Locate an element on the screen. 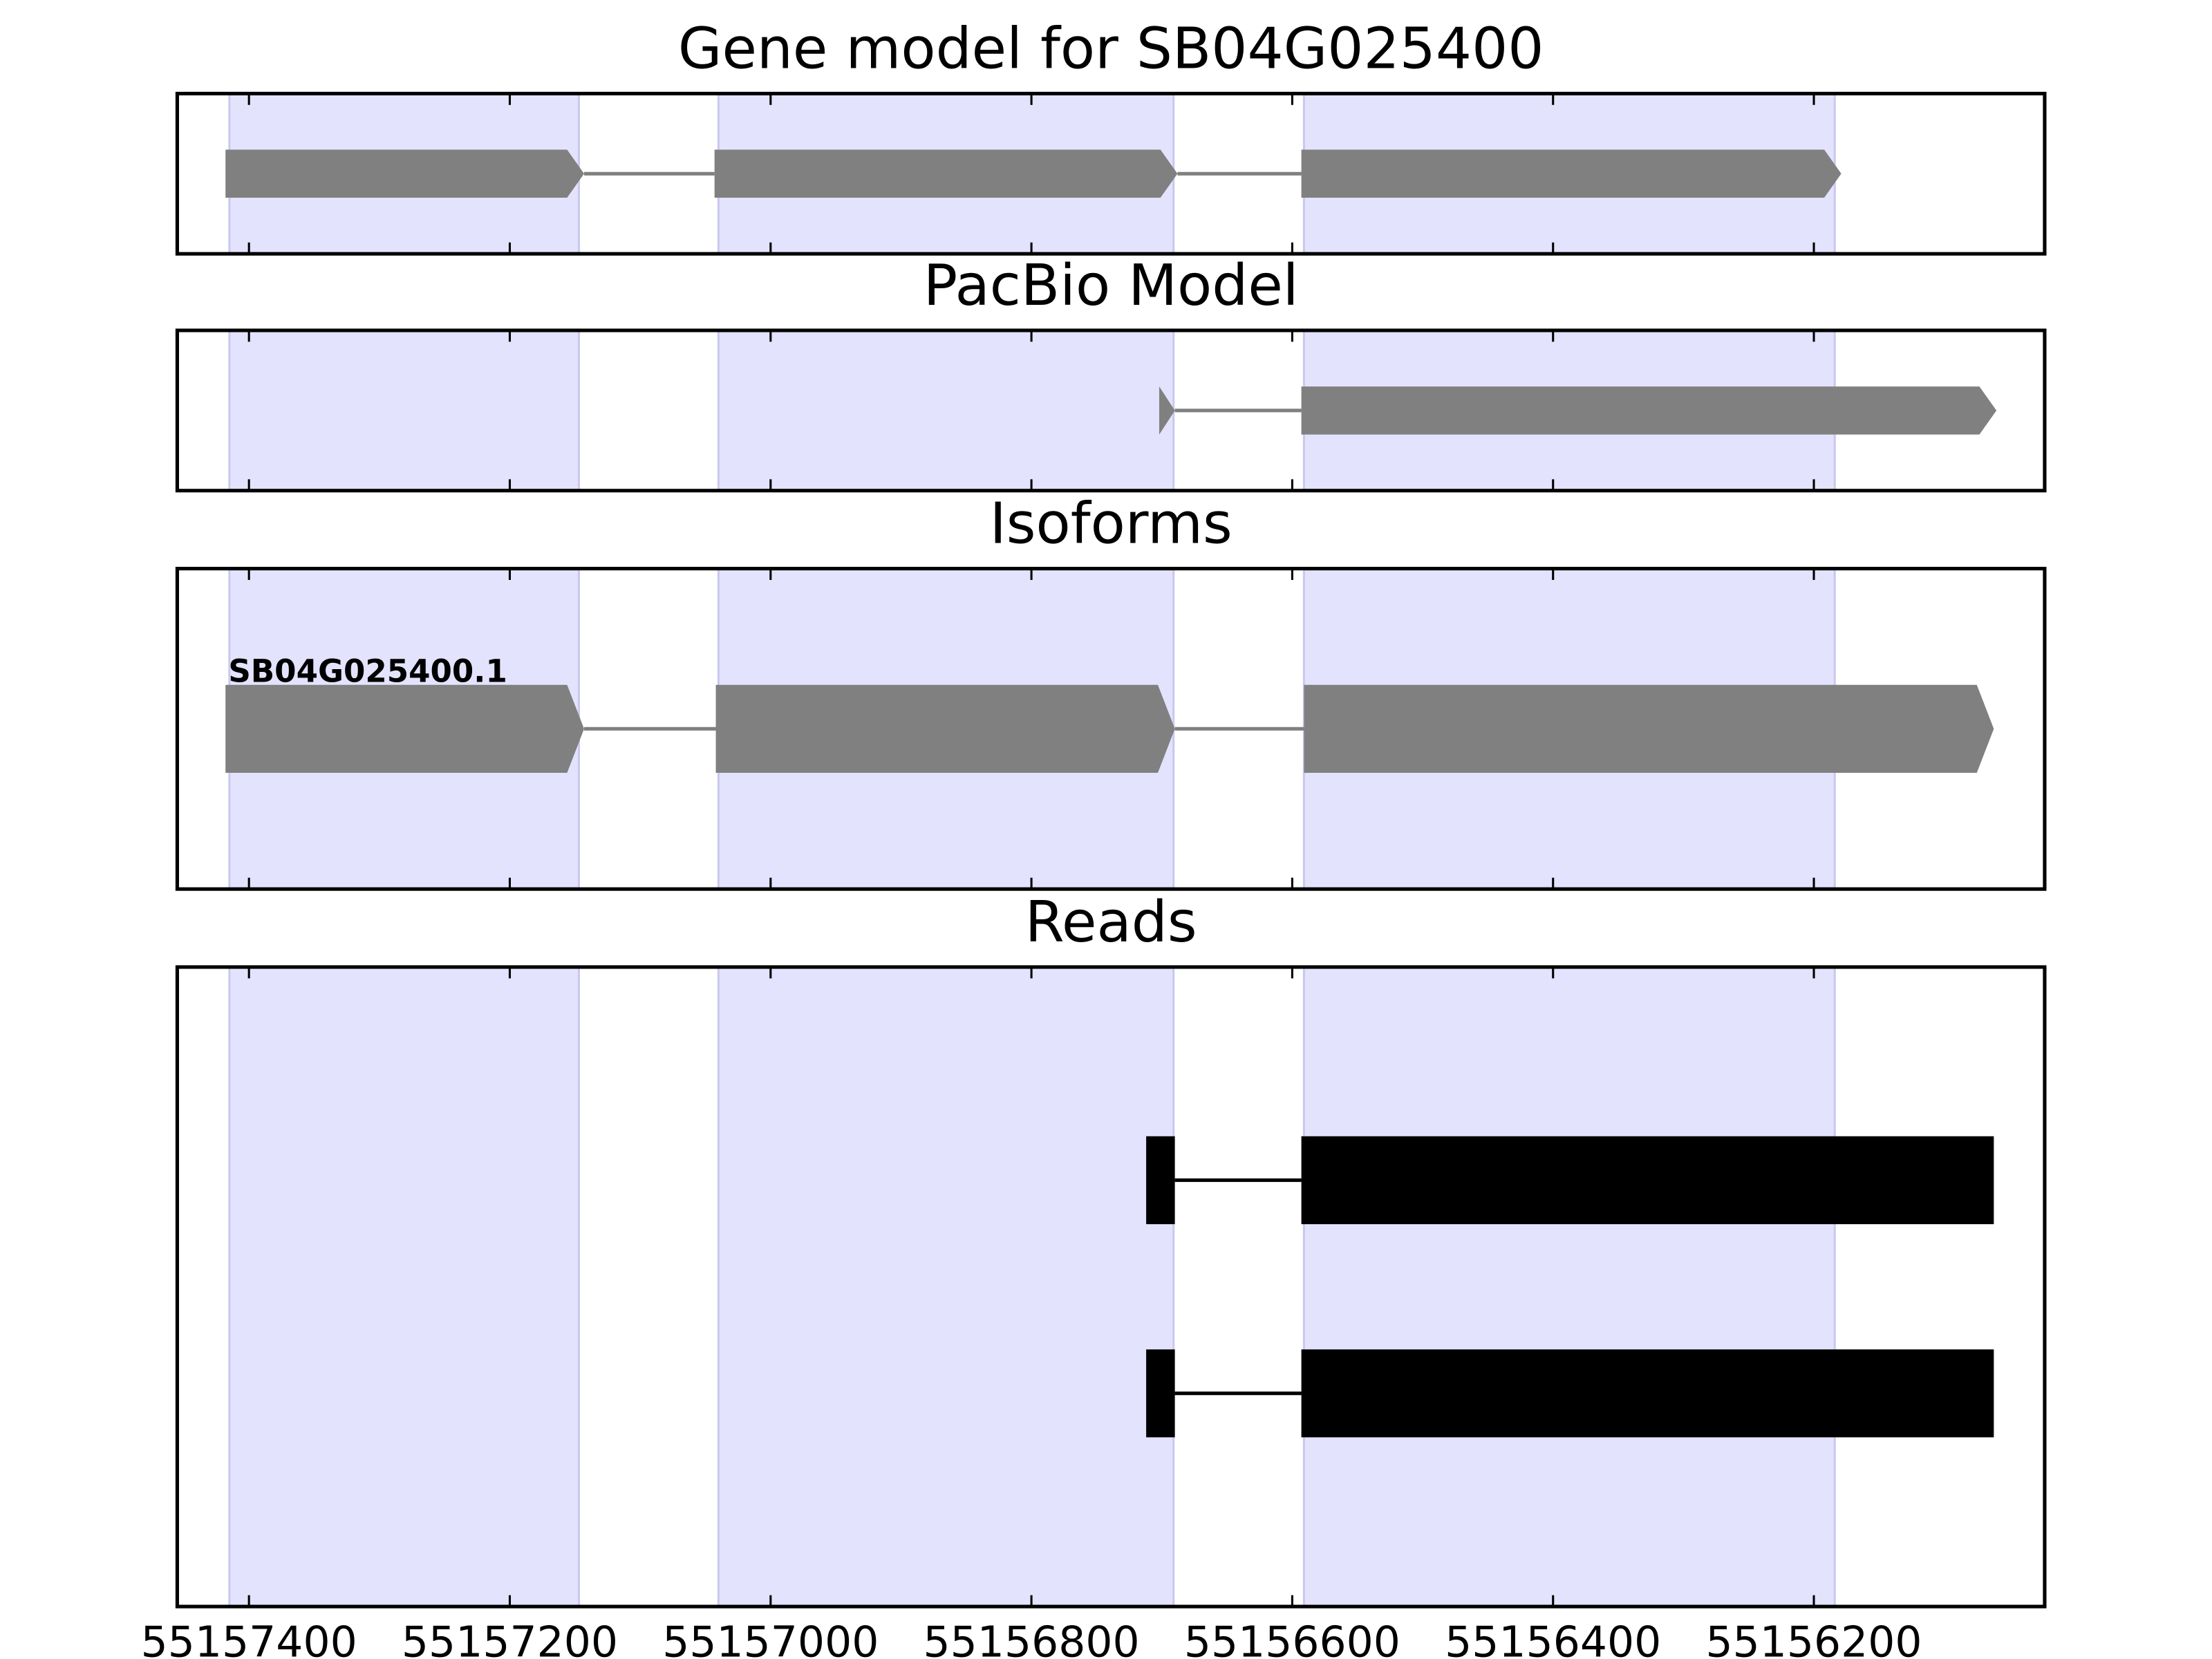  panel-title: PacBio Model is located at coordinates (1111, 286).